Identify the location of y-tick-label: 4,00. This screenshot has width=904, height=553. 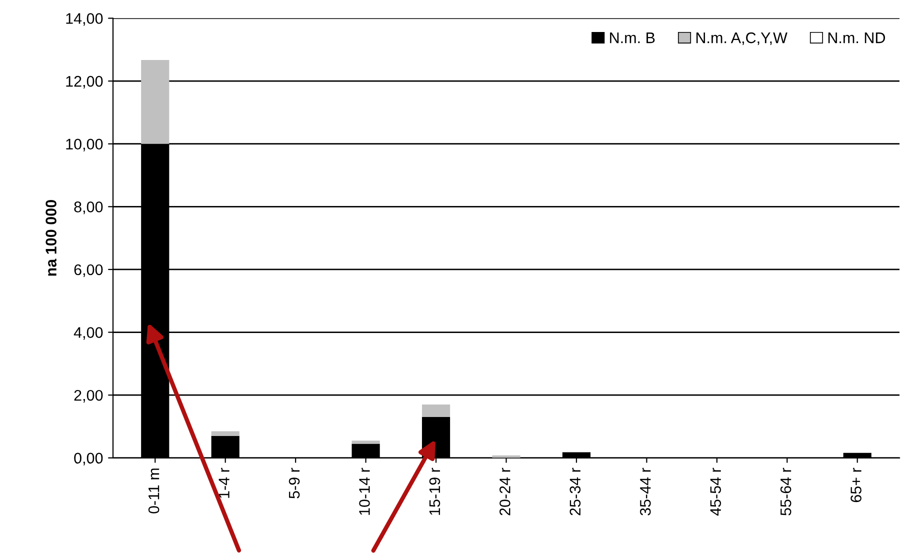
(88, 333).